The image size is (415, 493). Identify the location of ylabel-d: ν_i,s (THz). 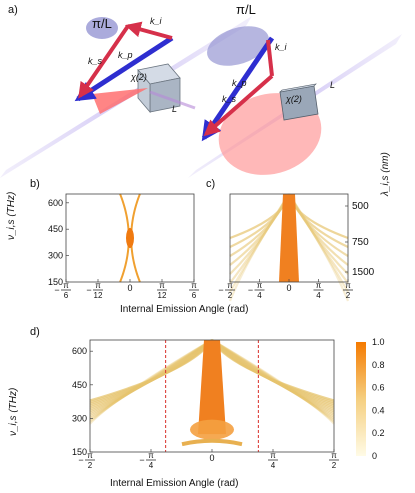
(13, 411).